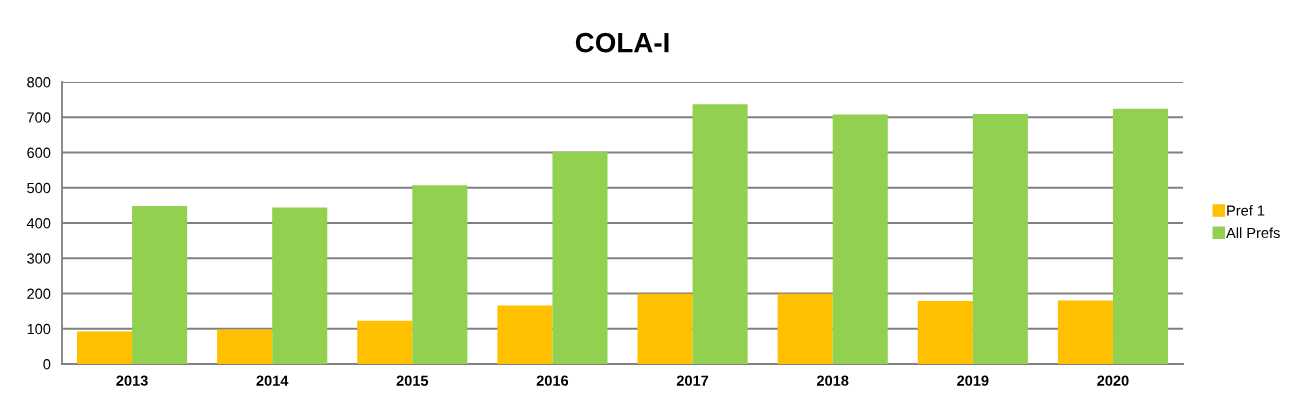 The image size is (1309, 401). Describe the element at coordinates (1246, 210) in the screenshot. I see `legend-label: Pref 1` at that location.